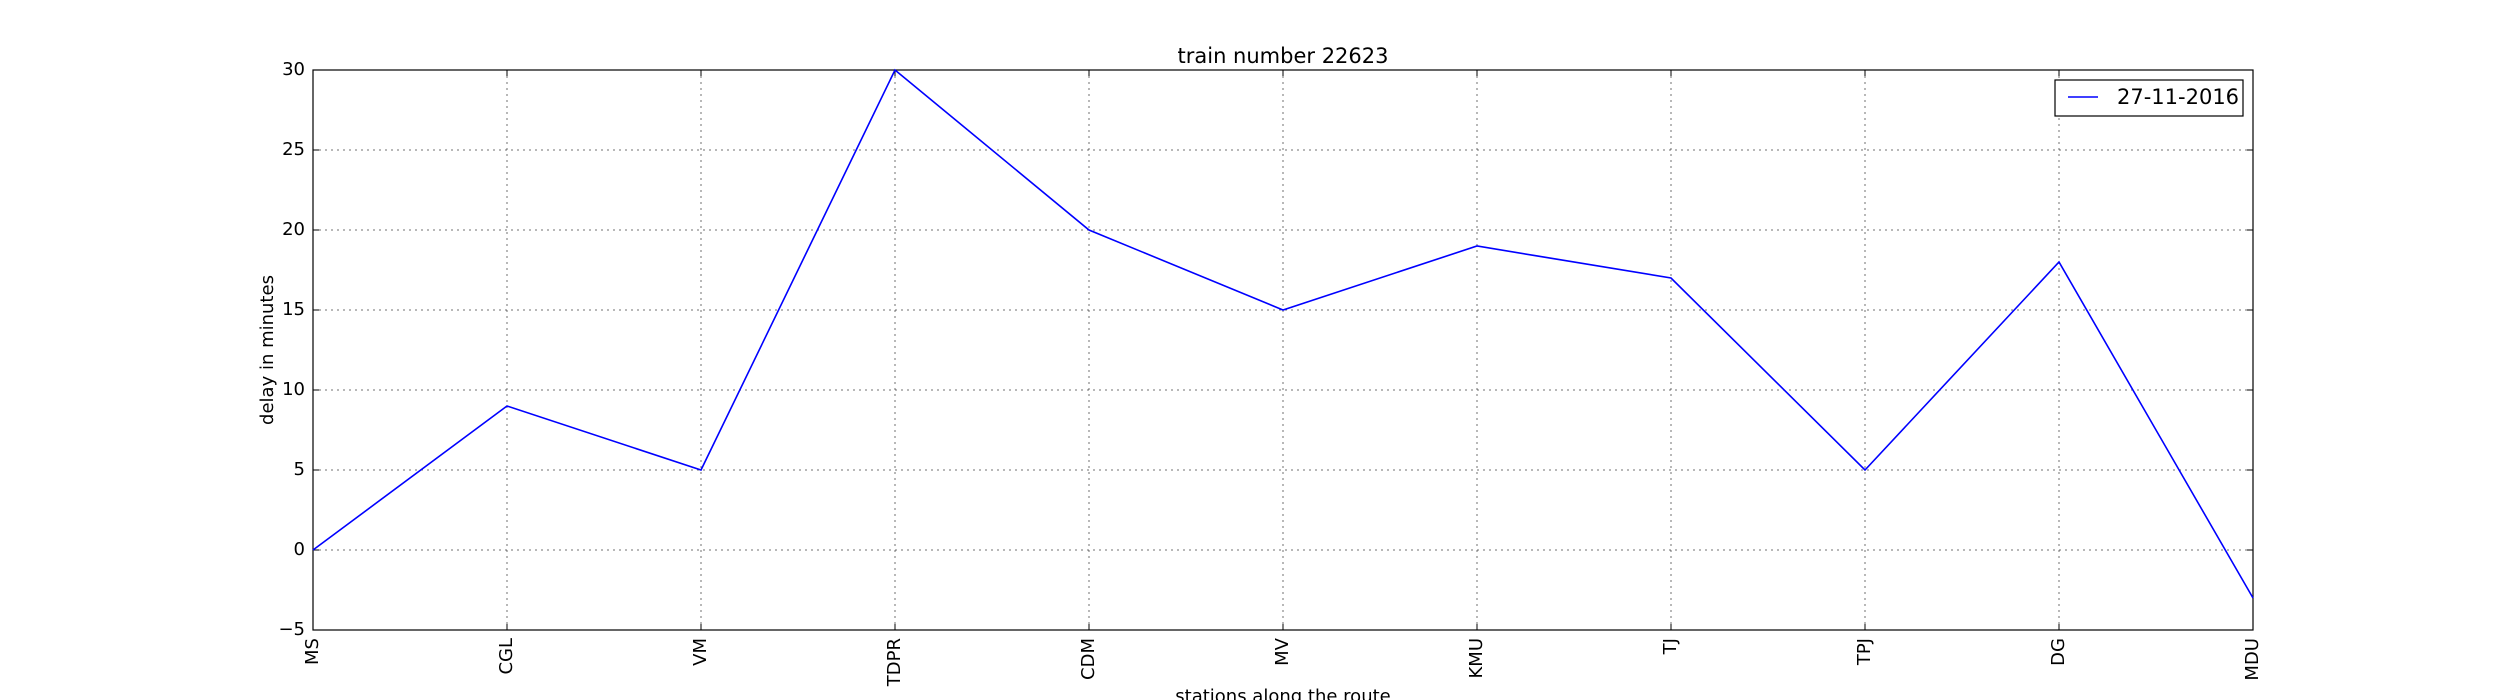 The height and width of the screenshot is (700, 2500). I want to click on chart-title: train number 22623, so click(1283, 56).